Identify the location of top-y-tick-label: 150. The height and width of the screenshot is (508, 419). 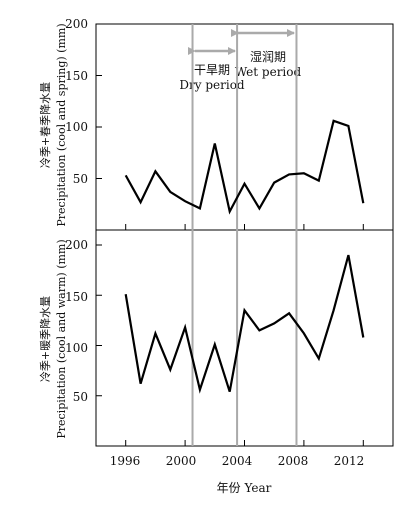
(76, 76).